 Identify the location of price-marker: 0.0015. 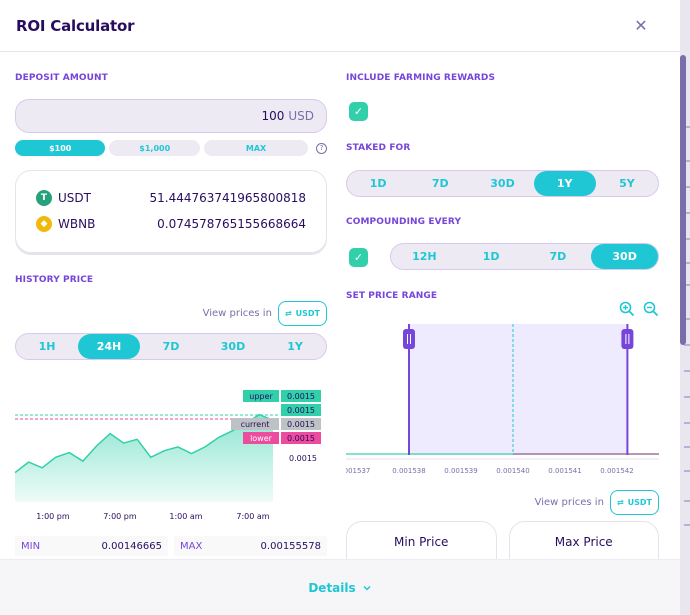
(301, 410).